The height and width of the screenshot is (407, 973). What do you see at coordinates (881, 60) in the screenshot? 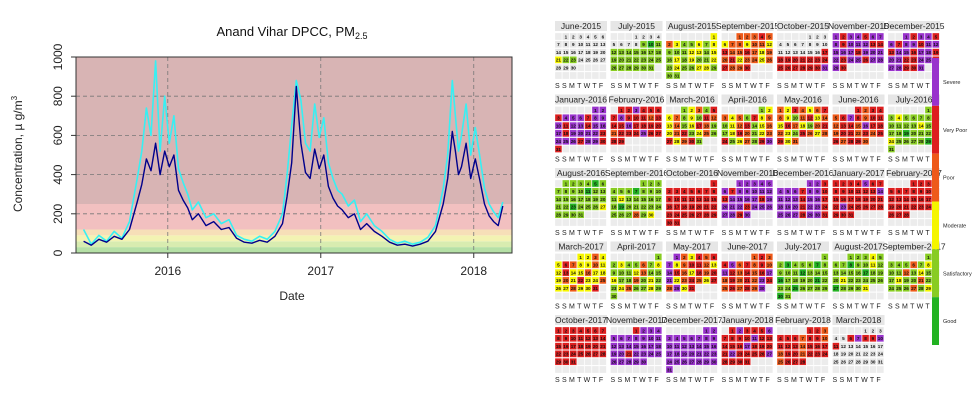
I see `day-number: 28` at bounding box center [881, 60].